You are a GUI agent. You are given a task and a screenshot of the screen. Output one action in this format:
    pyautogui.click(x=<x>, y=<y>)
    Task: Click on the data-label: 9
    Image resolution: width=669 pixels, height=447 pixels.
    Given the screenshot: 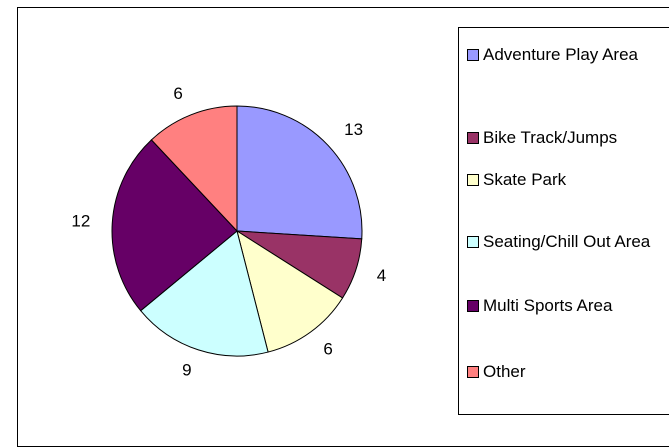 What is the action you would take?
    pyautogui.click(x=186, y=369)
    